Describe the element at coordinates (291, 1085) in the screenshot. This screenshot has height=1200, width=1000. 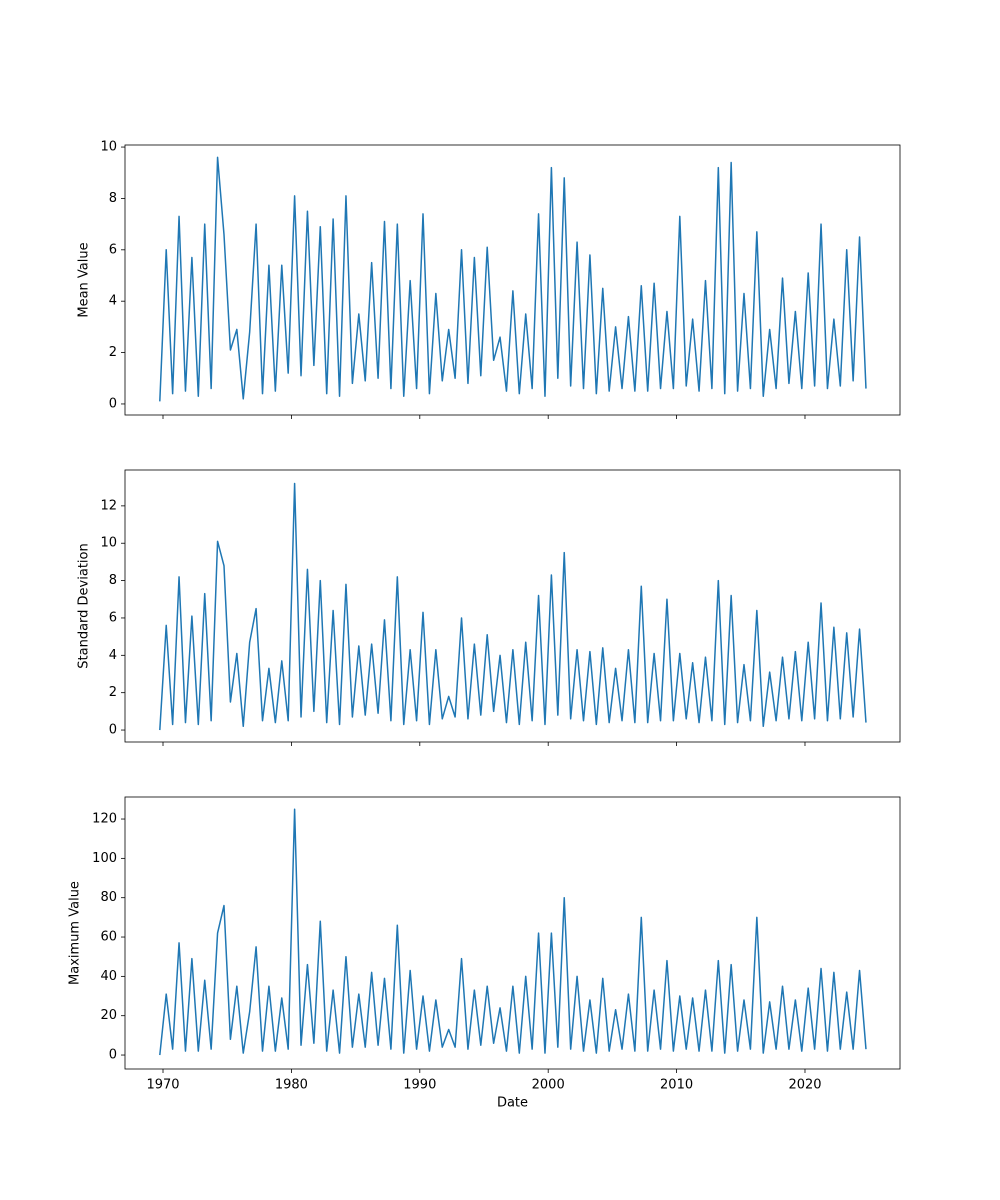
I see `x-tick-label: 1980` at that location.